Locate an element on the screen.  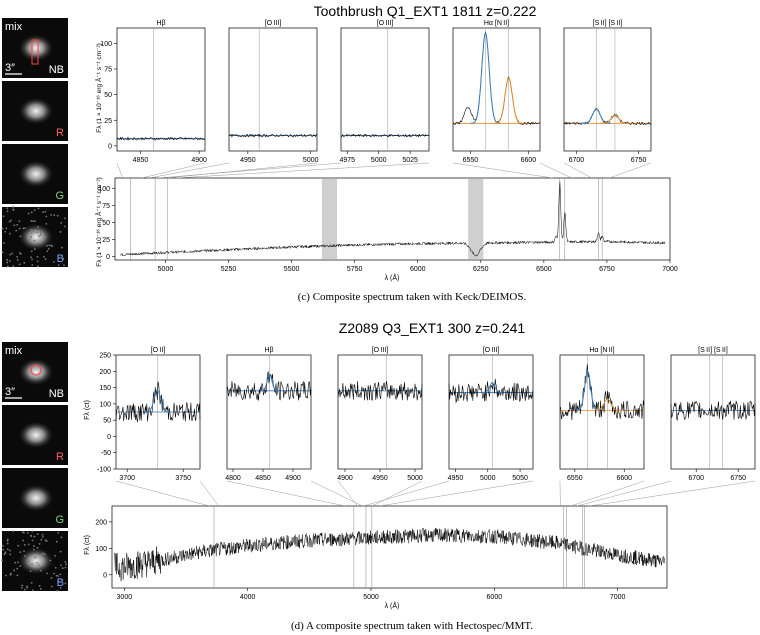
x-tick-label: 6700 is located at coordinates (577, 160).